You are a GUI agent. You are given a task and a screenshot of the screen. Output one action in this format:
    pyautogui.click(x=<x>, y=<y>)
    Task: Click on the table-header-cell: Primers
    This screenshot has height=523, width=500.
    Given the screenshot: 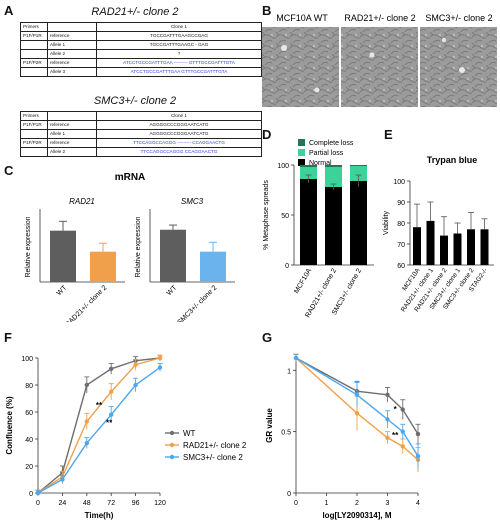 What is the action you would take?
    pyautogui.click(x=34, y=27)
    